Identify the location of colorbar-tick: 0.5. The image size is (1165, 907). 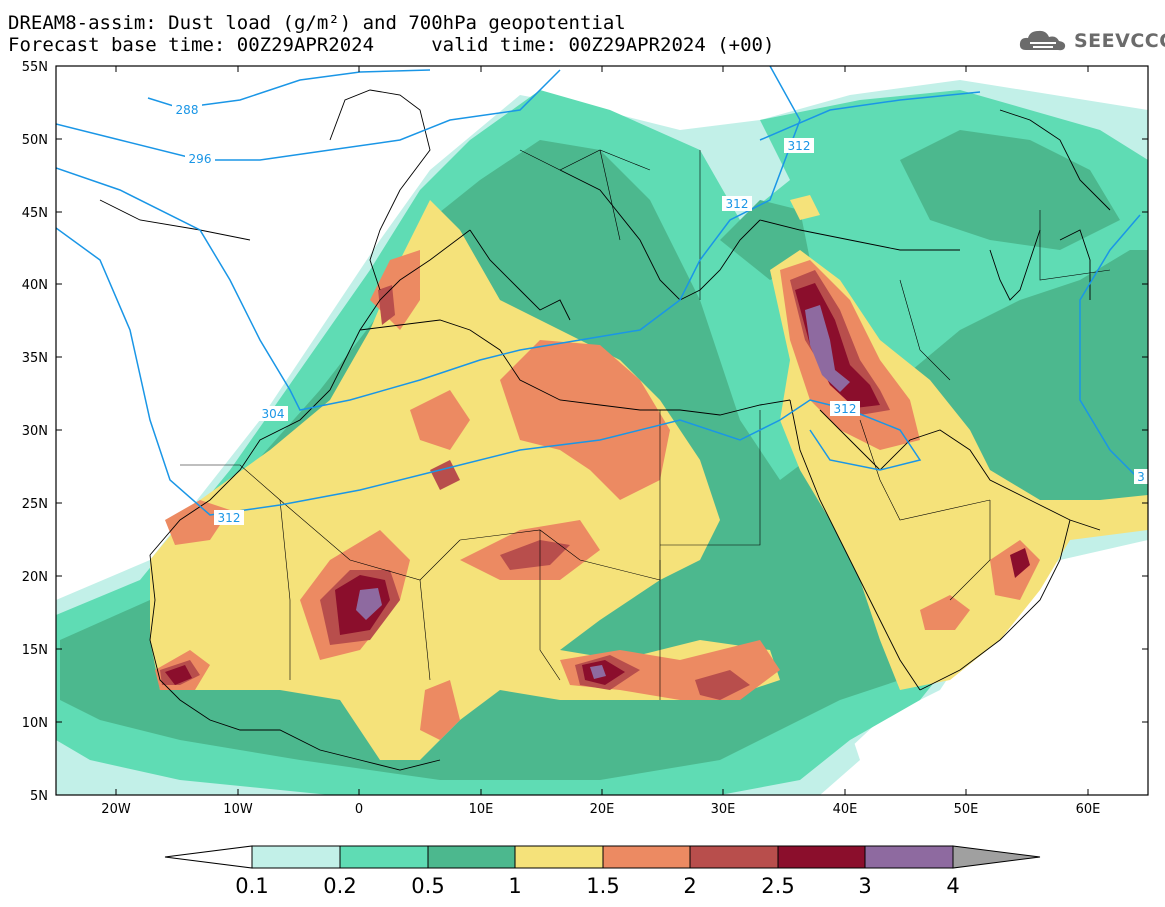
(427, 886).